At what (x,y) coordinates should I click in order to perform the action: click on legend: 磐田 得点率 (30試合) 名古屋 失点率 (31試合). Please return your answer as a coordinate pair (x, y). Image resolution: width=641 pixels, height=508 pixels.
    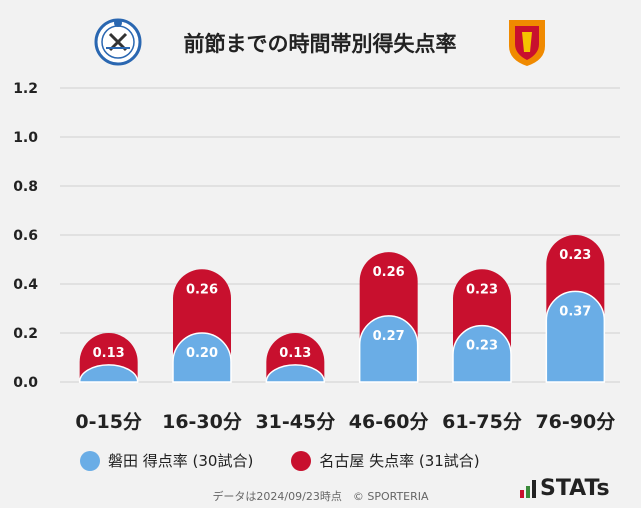
    Looking at the image, I should click on (280, 460).